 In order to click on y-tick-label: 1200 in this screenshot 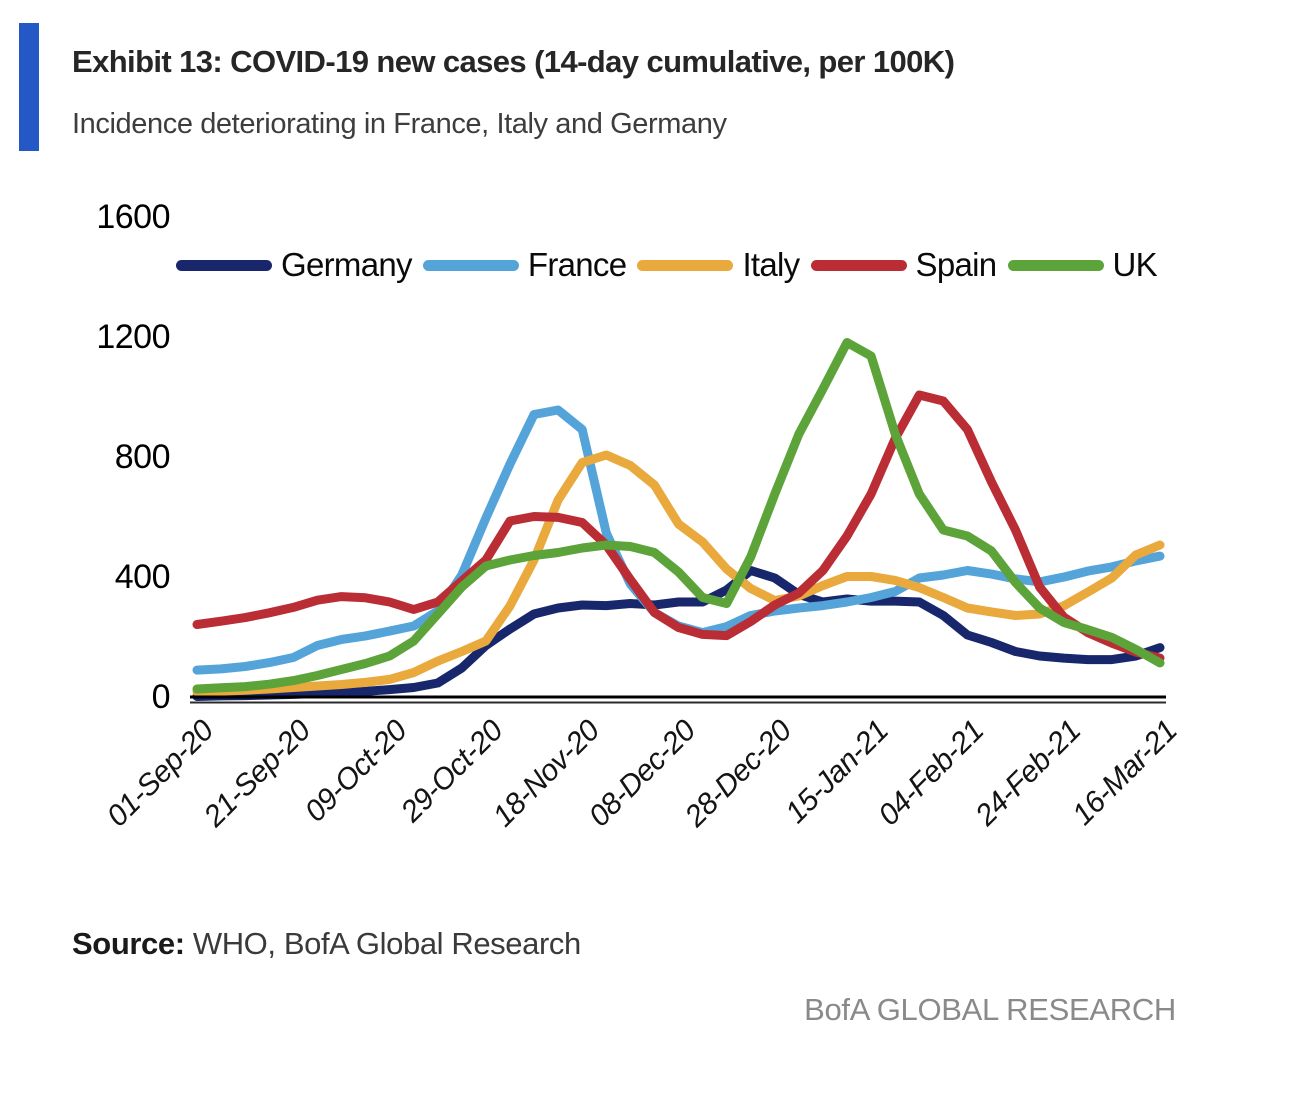, I will do `click(133, 337)`.